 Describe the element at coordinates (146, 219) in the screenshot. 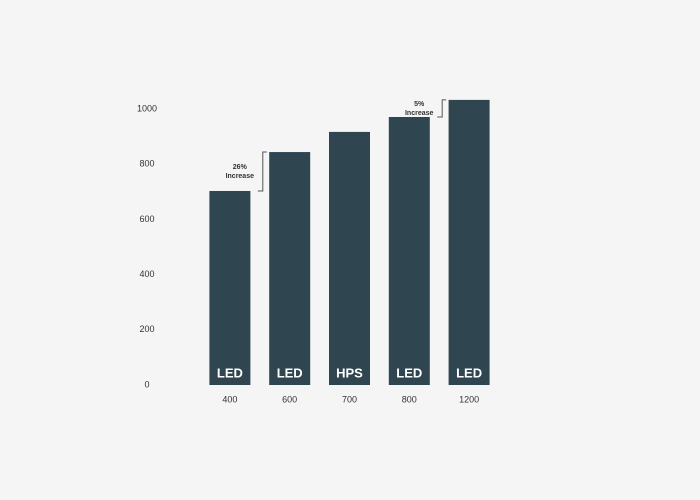

I see `y-tick-label: 600` at that location.